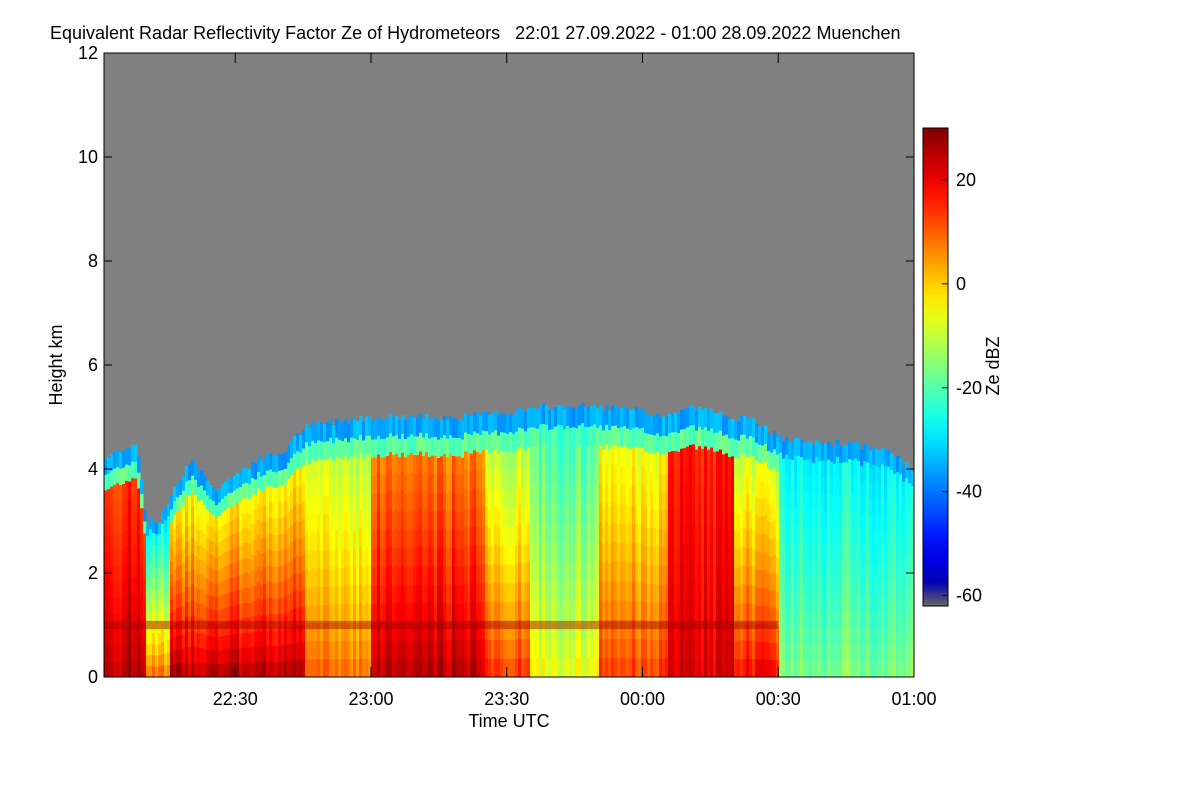 The width and height of the screenshot is (1200, 800). Describe the element at coordinates (961, 284) in the screenshot. I see `colorbar-tick-label: 0` at that location.